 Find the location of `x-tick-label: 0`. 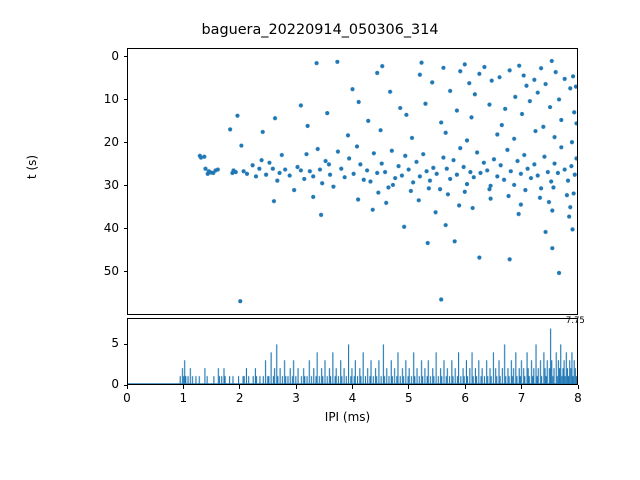

x-tick-label: 0 is located at coordinates (127, 398).